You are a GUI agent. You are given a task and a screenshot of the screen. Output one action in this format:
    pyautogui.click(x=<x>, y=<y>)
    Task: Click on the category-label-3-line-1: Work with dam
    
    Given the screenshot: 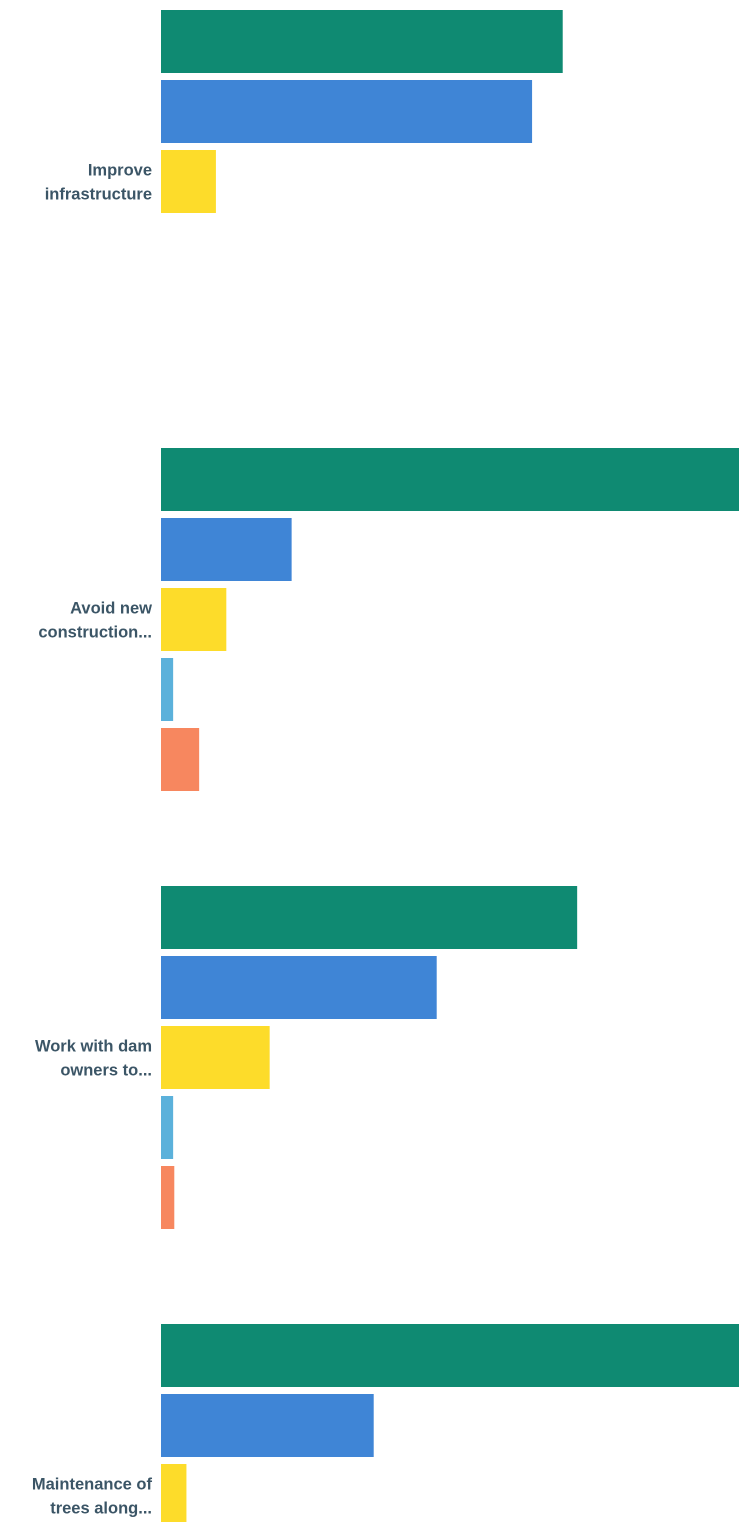 What is the action you would take?
    pyautogui.click(x=93, y=1047)
    